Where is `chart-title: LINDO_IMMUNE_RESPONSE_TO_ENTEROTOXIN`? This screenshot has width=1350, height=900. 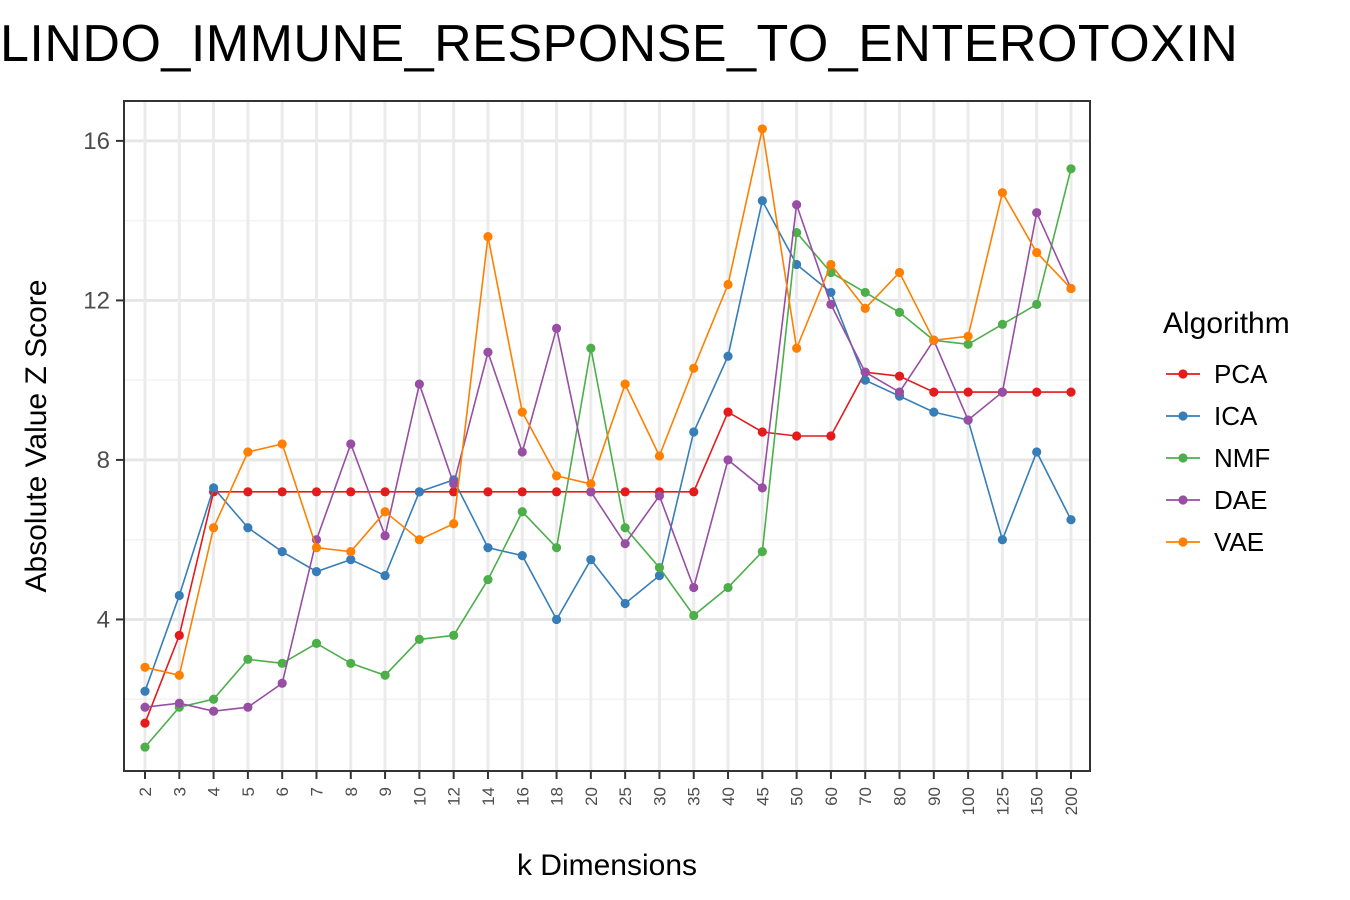 chart-title: LINDO_IMMUNE_RESPONSE_TO_ENTEROTOXIN is located at coordinates (619, 44).